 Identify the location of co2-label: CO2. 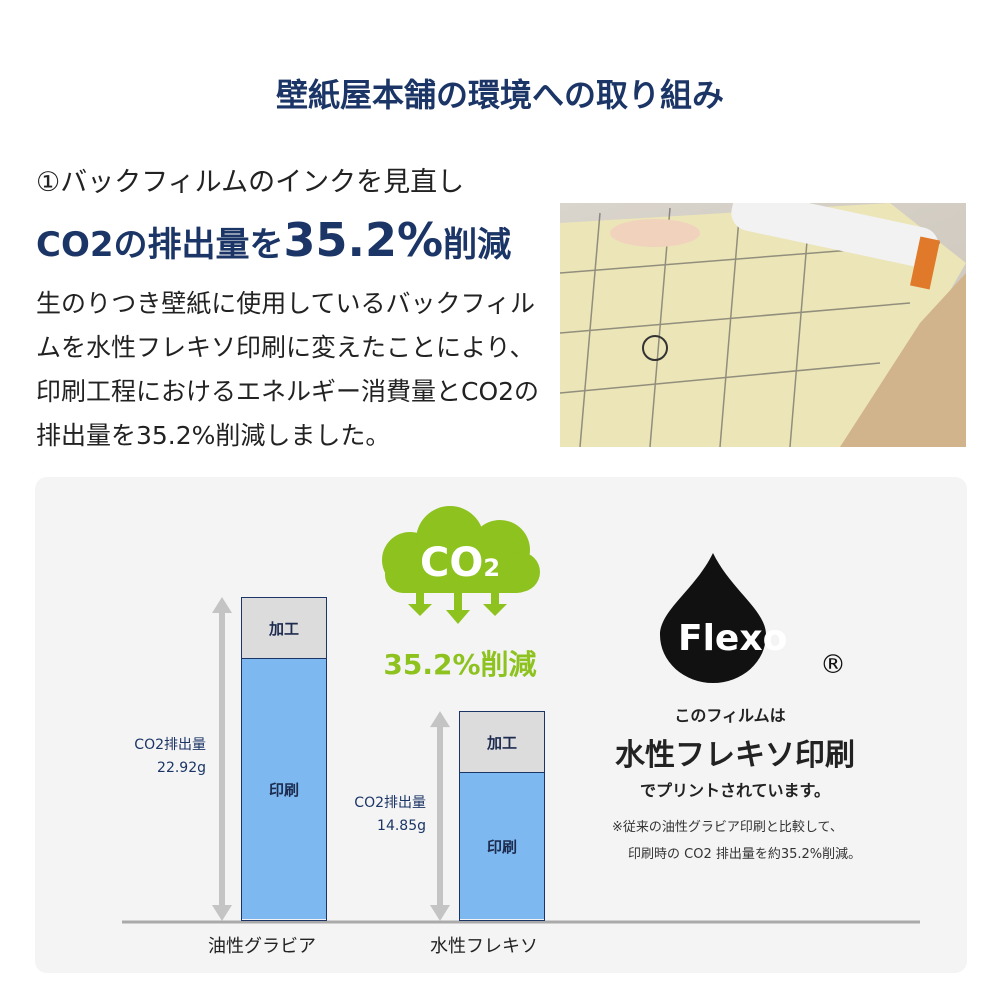
(460, 563).